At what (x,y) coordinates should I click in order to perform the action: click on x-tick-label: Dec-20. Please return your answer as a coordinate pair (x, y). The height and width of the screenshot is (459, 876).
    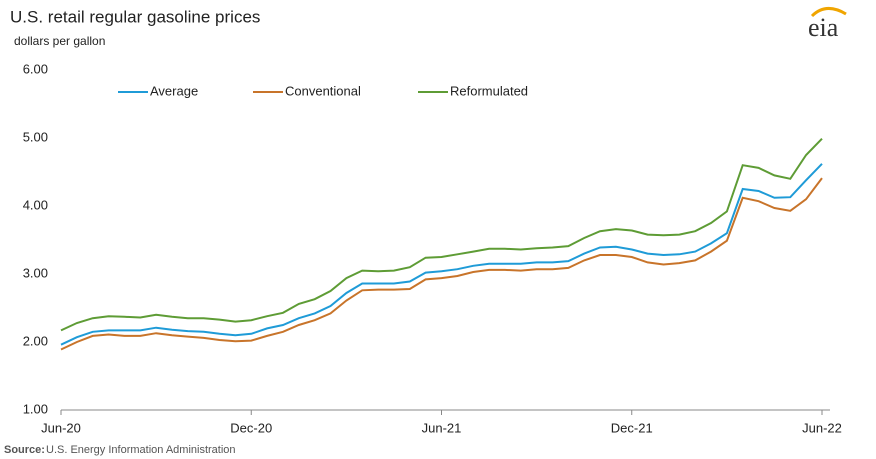
    Looking at the image, I should click on (251, 427).